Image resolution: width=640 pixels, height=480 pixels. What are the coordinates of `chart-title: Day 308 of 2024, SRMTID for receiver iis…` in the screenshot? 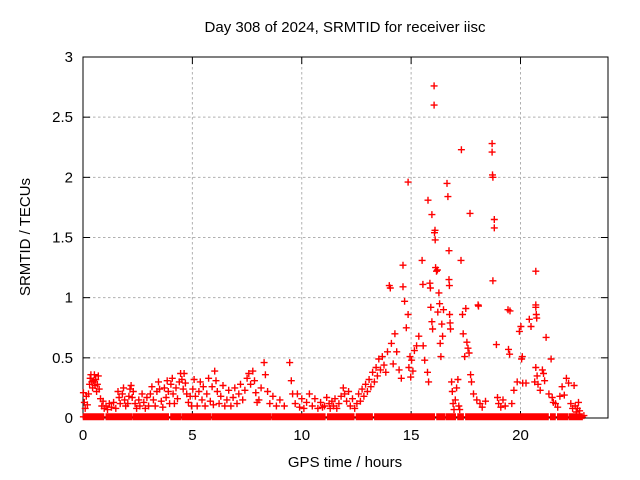 It's located at (345, 27).